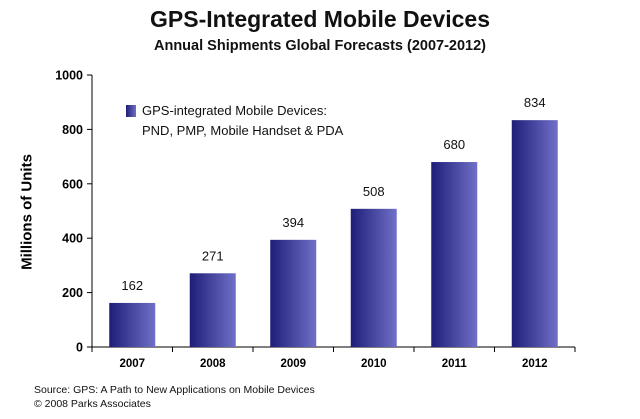  I want to click on data-label: 162, so click(132, 285).